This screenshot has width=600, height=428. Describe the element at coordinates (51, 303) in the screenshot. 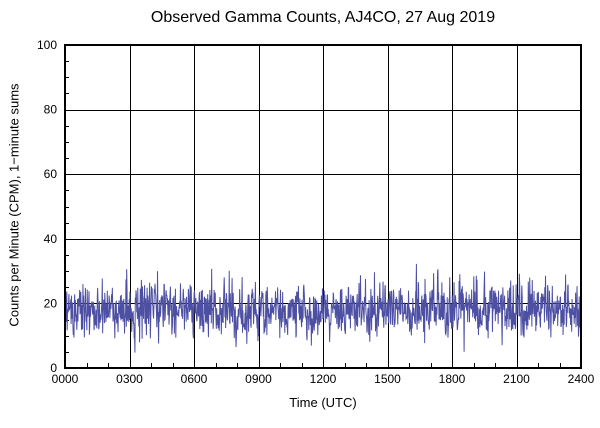

I see `y-tick-label: 20` at that location.